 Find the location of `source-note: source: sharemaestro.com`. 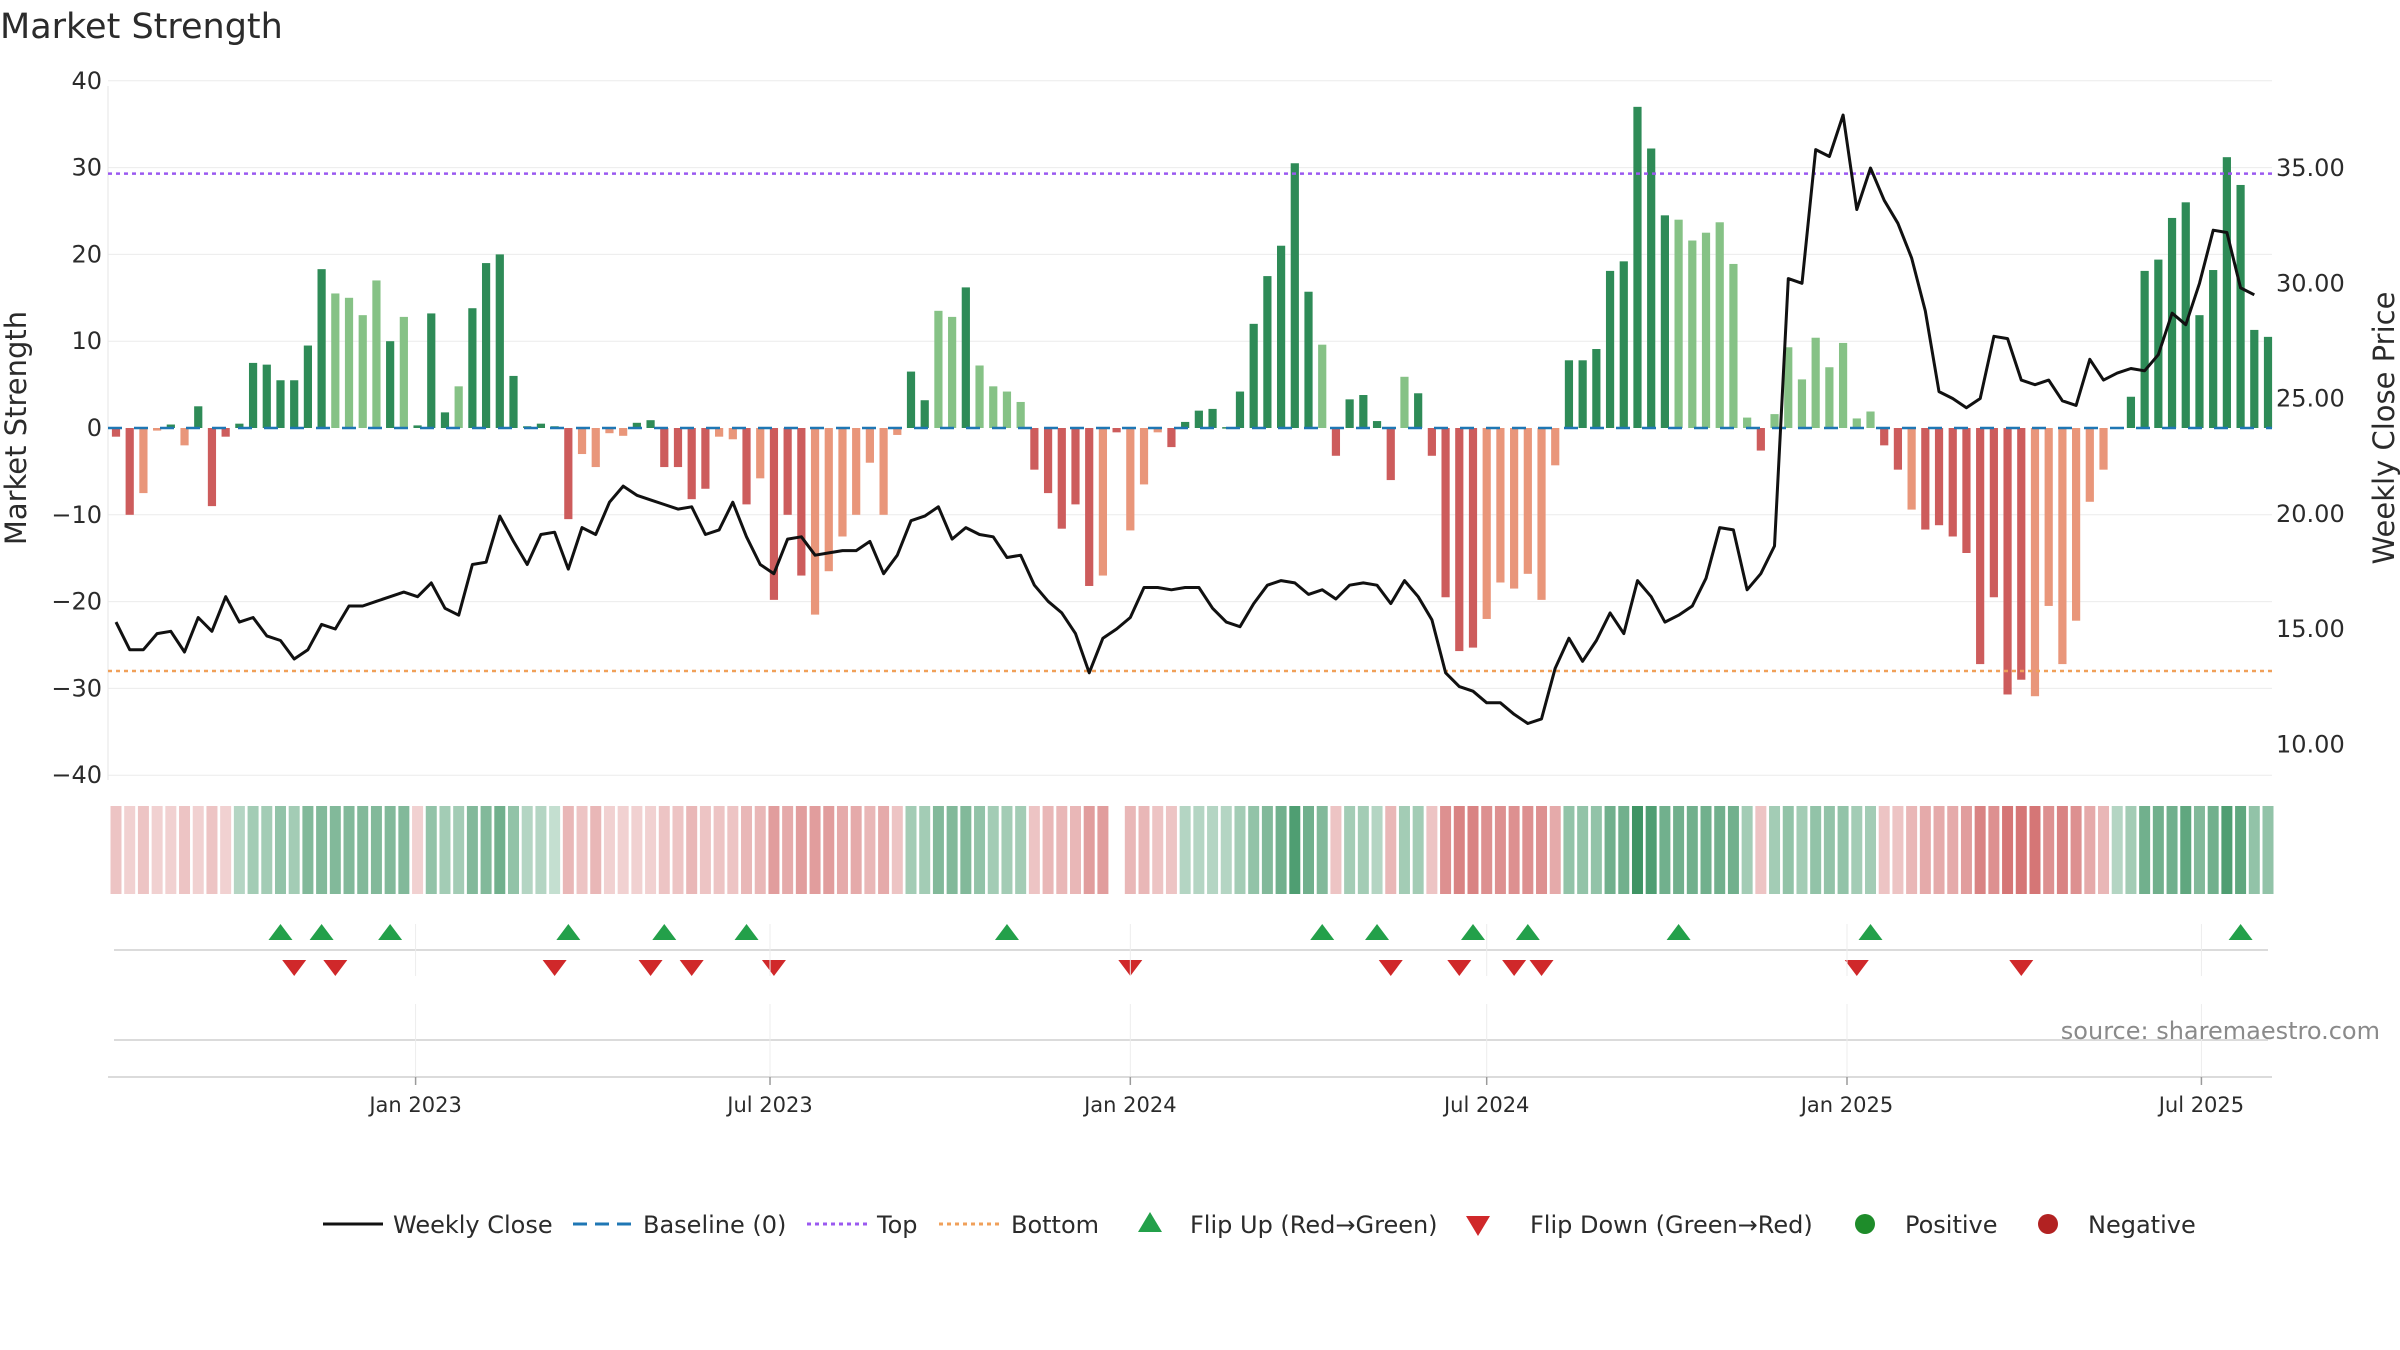

source-note: source: sharemaestro.com is located at coordinates (2220, 1031).